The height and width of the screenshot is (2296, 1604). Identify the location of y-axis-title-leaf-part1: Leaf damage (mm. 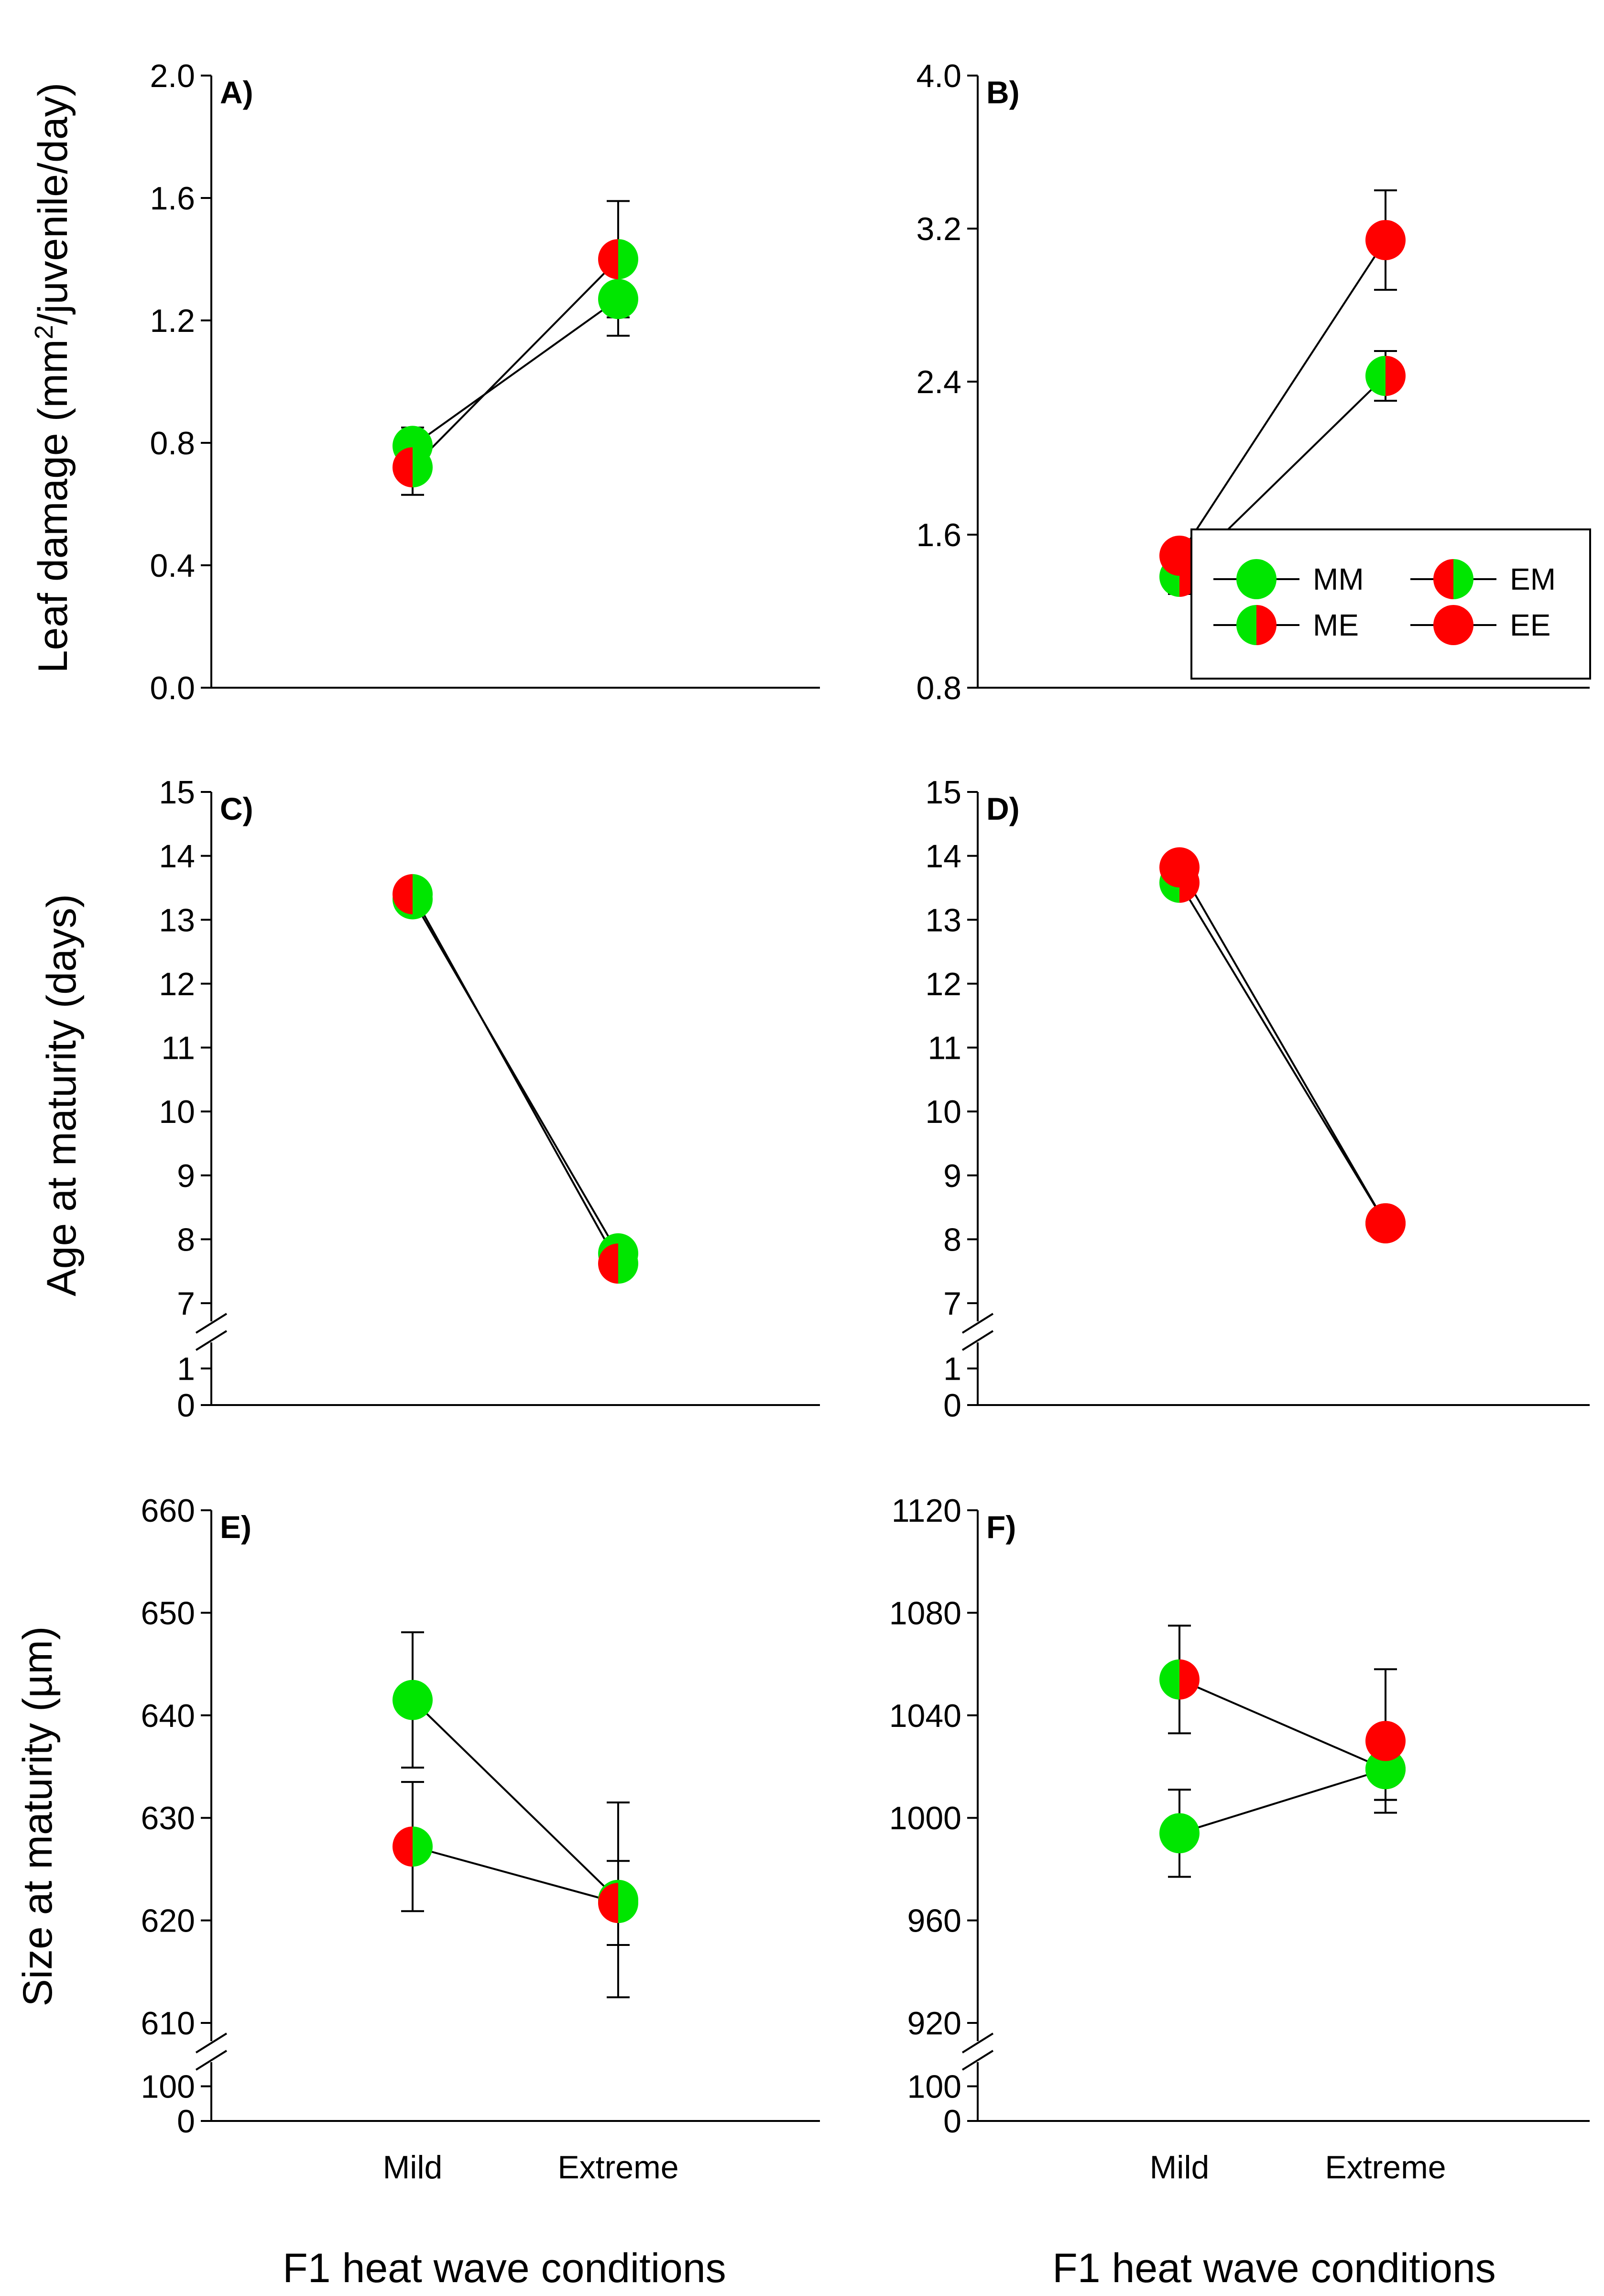
(53, 506).